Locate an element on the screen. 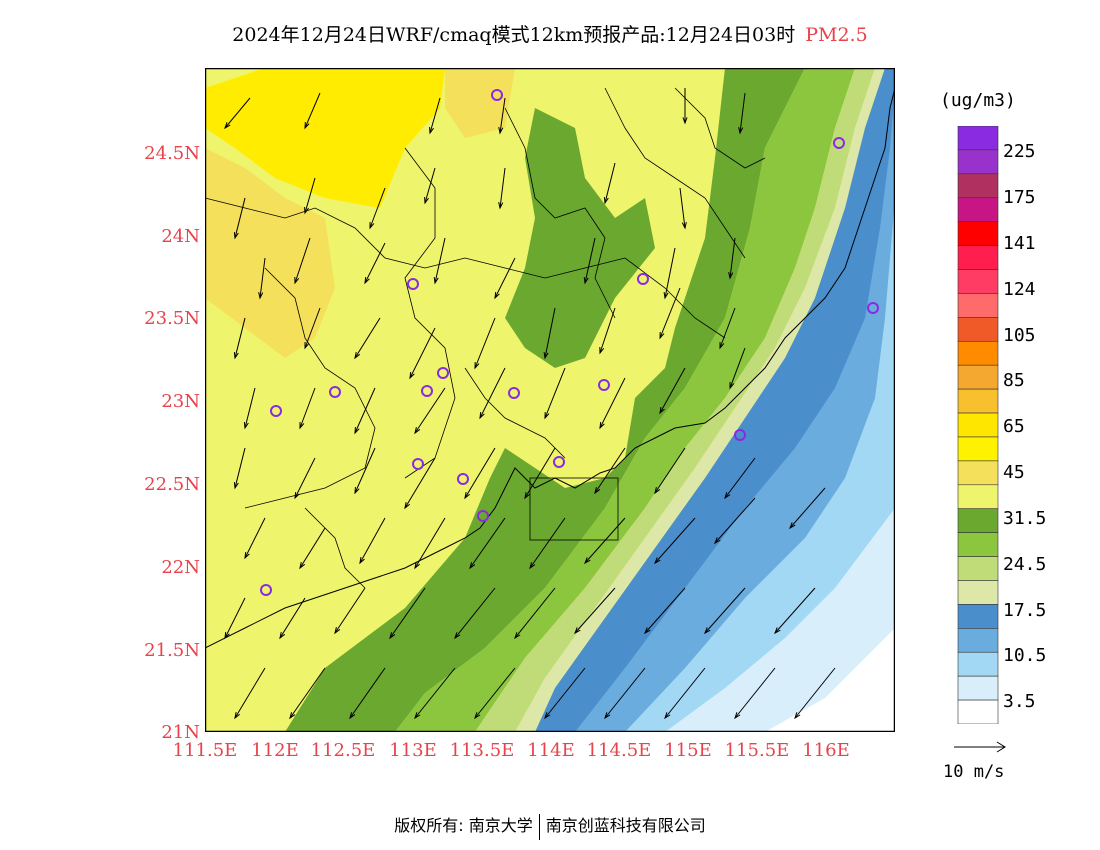 The image size is (1100, 850). legend-label-45: 45 is located at coordinates (1014, 472).